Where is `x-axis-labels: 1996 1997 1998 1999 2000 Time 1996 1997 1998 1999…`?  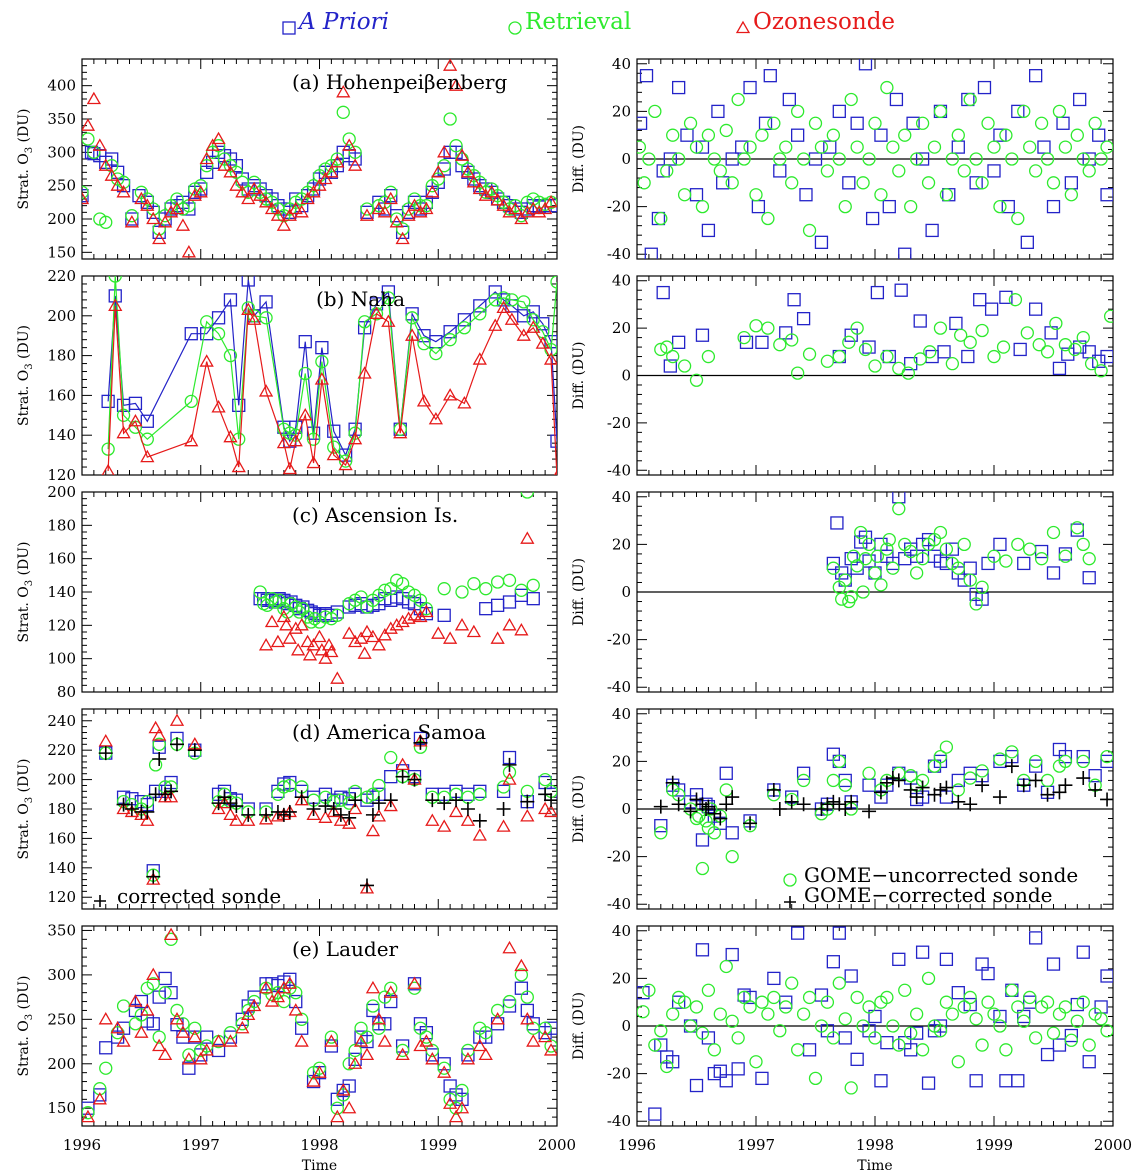
x-axis-labels: 1996 1997 1998 1999 2000 Time 1996 1997 1998 1999… is located at coordinates (597, 1155).